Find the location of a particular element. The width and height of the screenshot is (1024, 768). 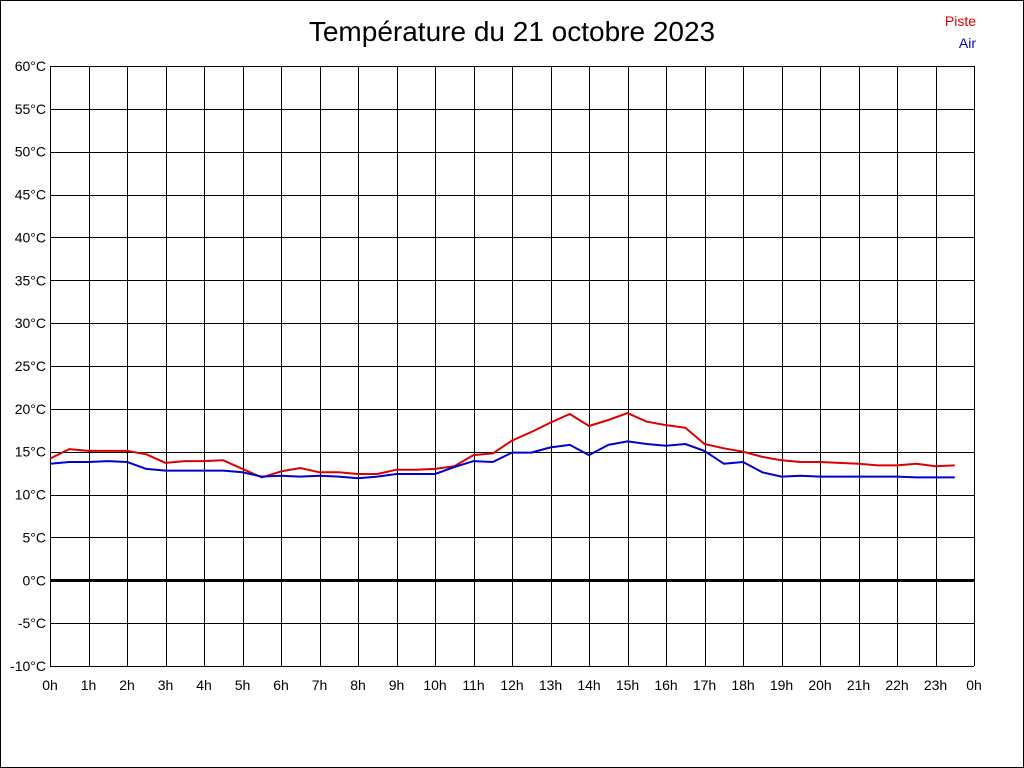

y-tick-label: 40°C is located at coordinates (30, 237).